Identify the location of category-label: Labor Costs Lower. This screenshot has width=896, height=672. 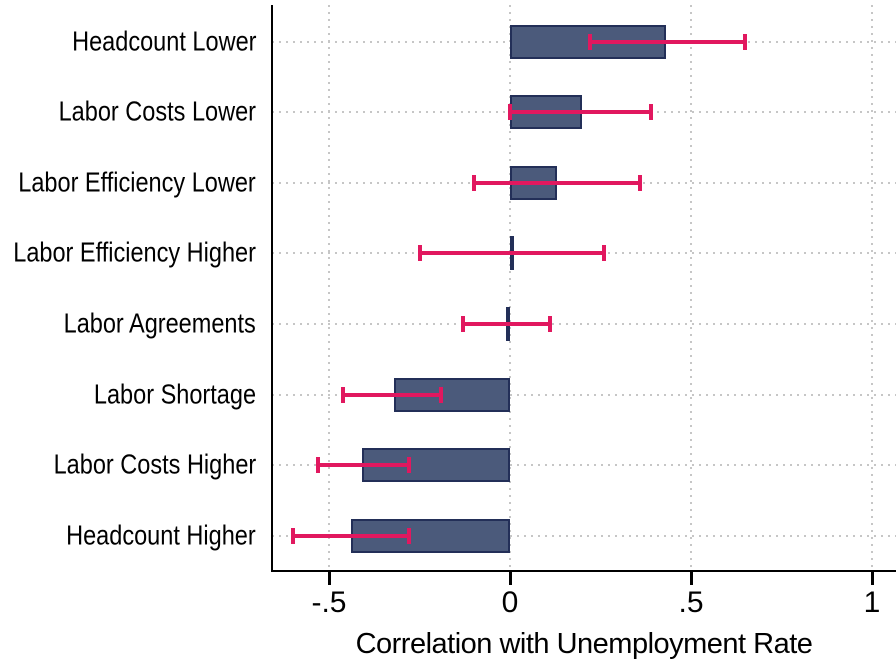
(157, 111).